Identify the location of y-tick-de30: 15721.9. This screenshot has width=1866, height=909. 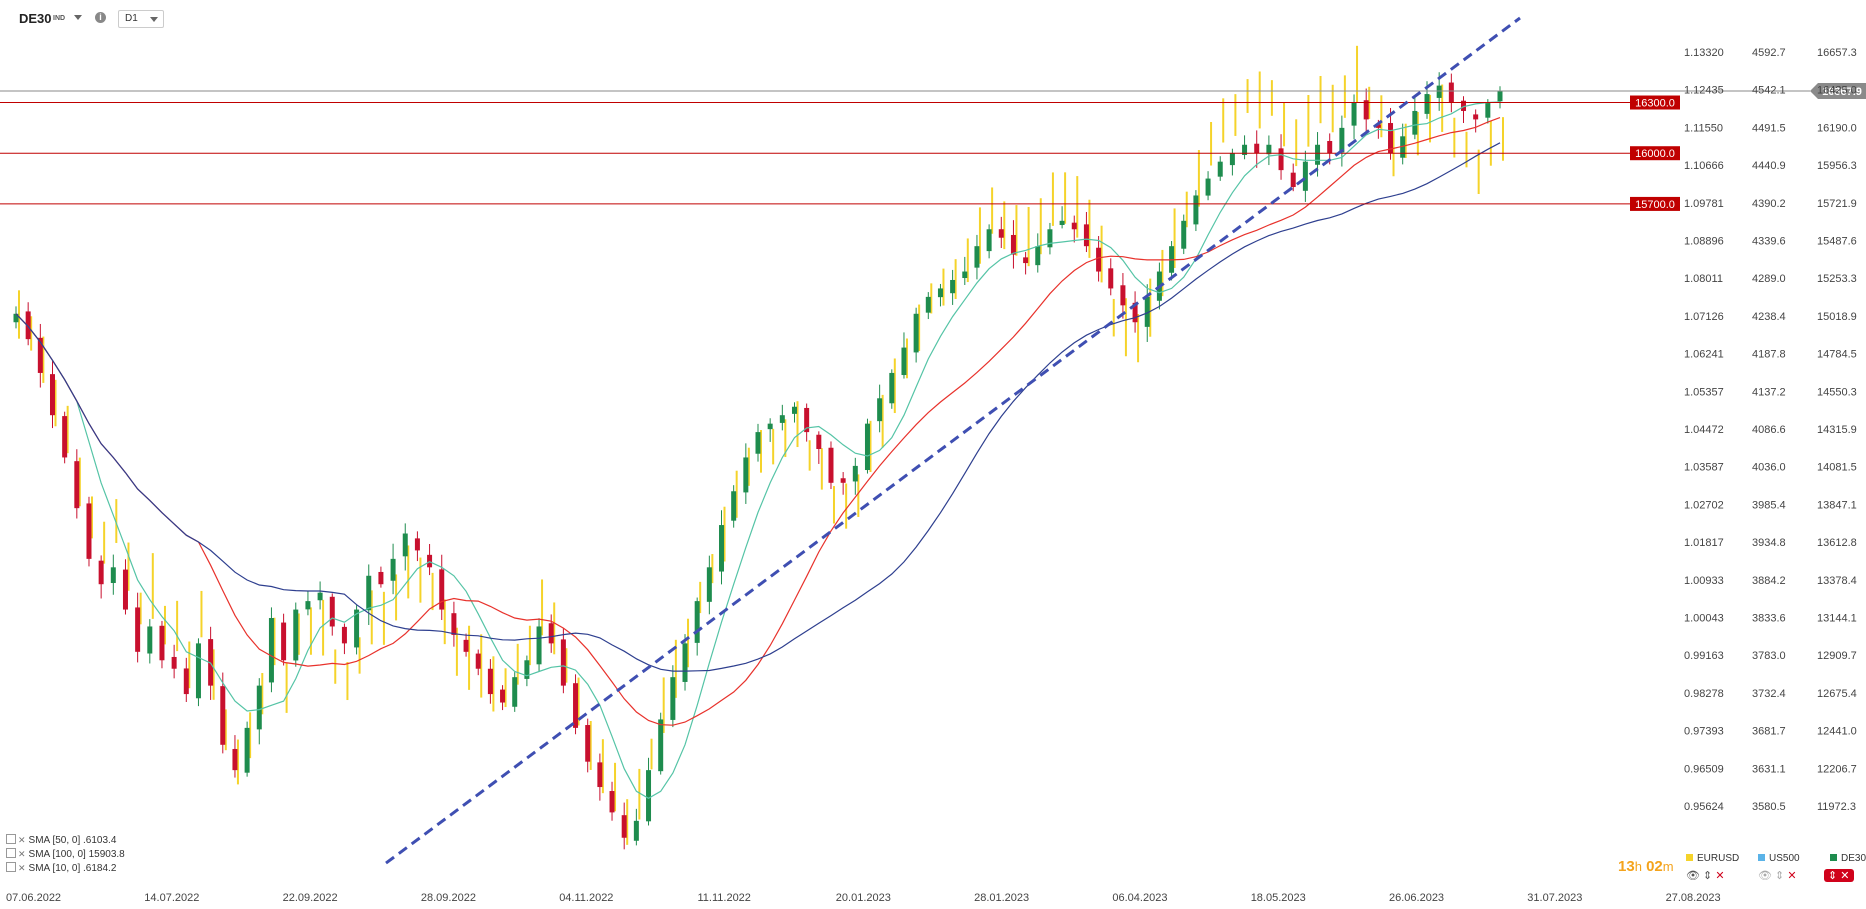
(1837, 204).